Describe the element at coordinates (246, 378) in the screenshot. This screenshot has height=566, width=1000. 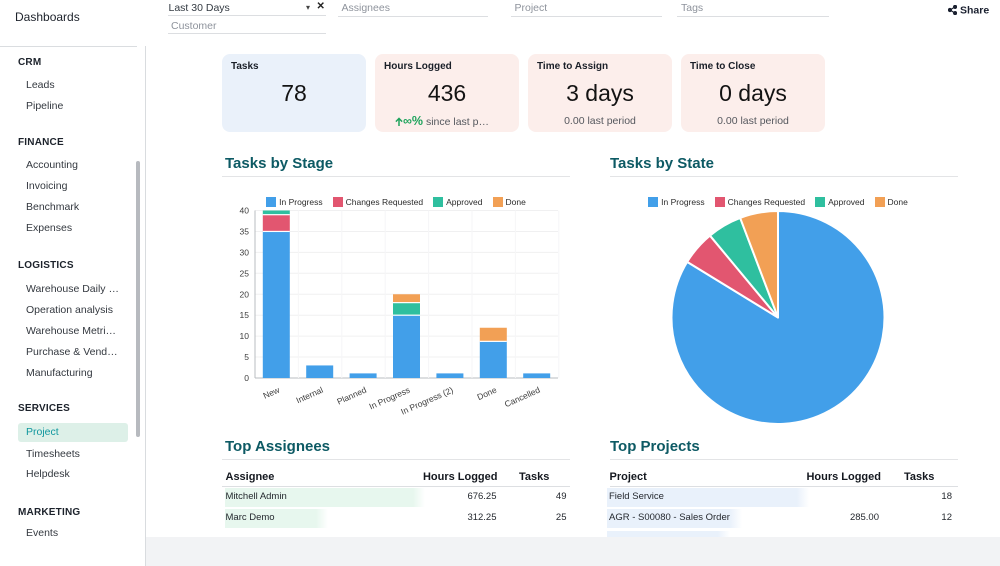
I see `svg-text: 0` at that location.